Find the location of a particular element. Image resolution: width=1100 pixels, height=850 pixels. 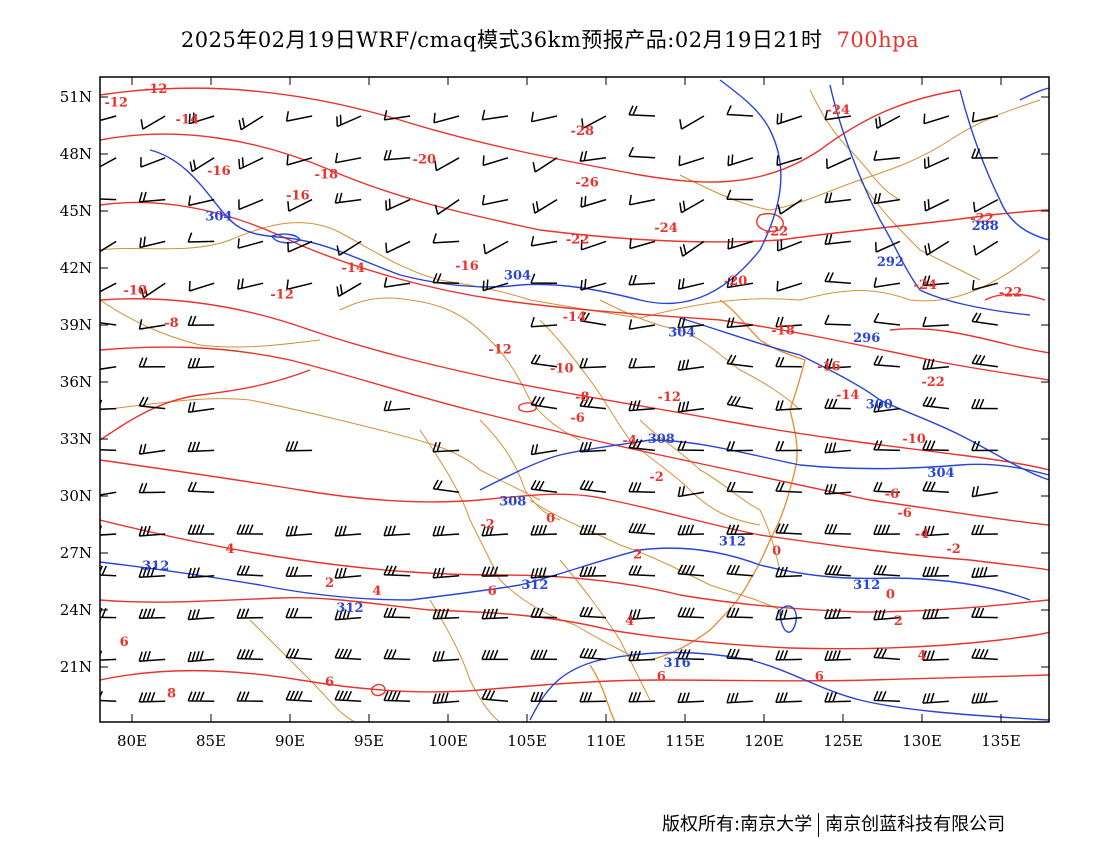

temperature-label-3: -16 is located at coordinates (219, 171).